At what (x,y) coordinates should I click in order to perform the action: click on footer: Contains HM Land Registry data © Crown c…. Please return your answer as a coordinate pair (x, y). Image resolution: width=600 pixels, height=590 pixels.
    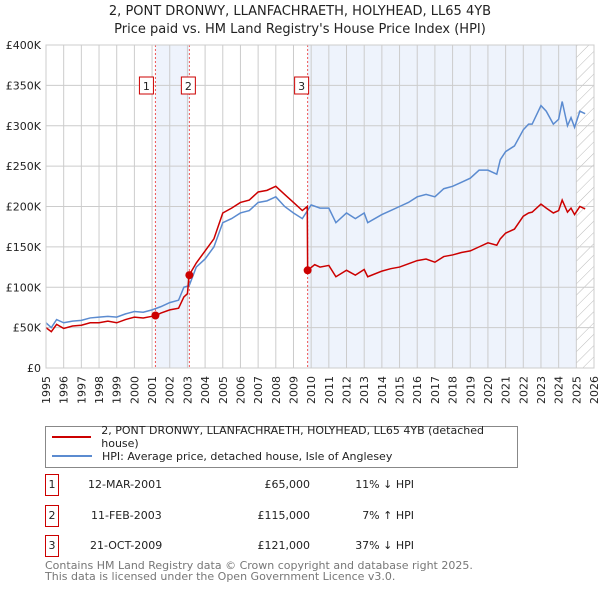
    Looking at the image, I should click on (259, 571).